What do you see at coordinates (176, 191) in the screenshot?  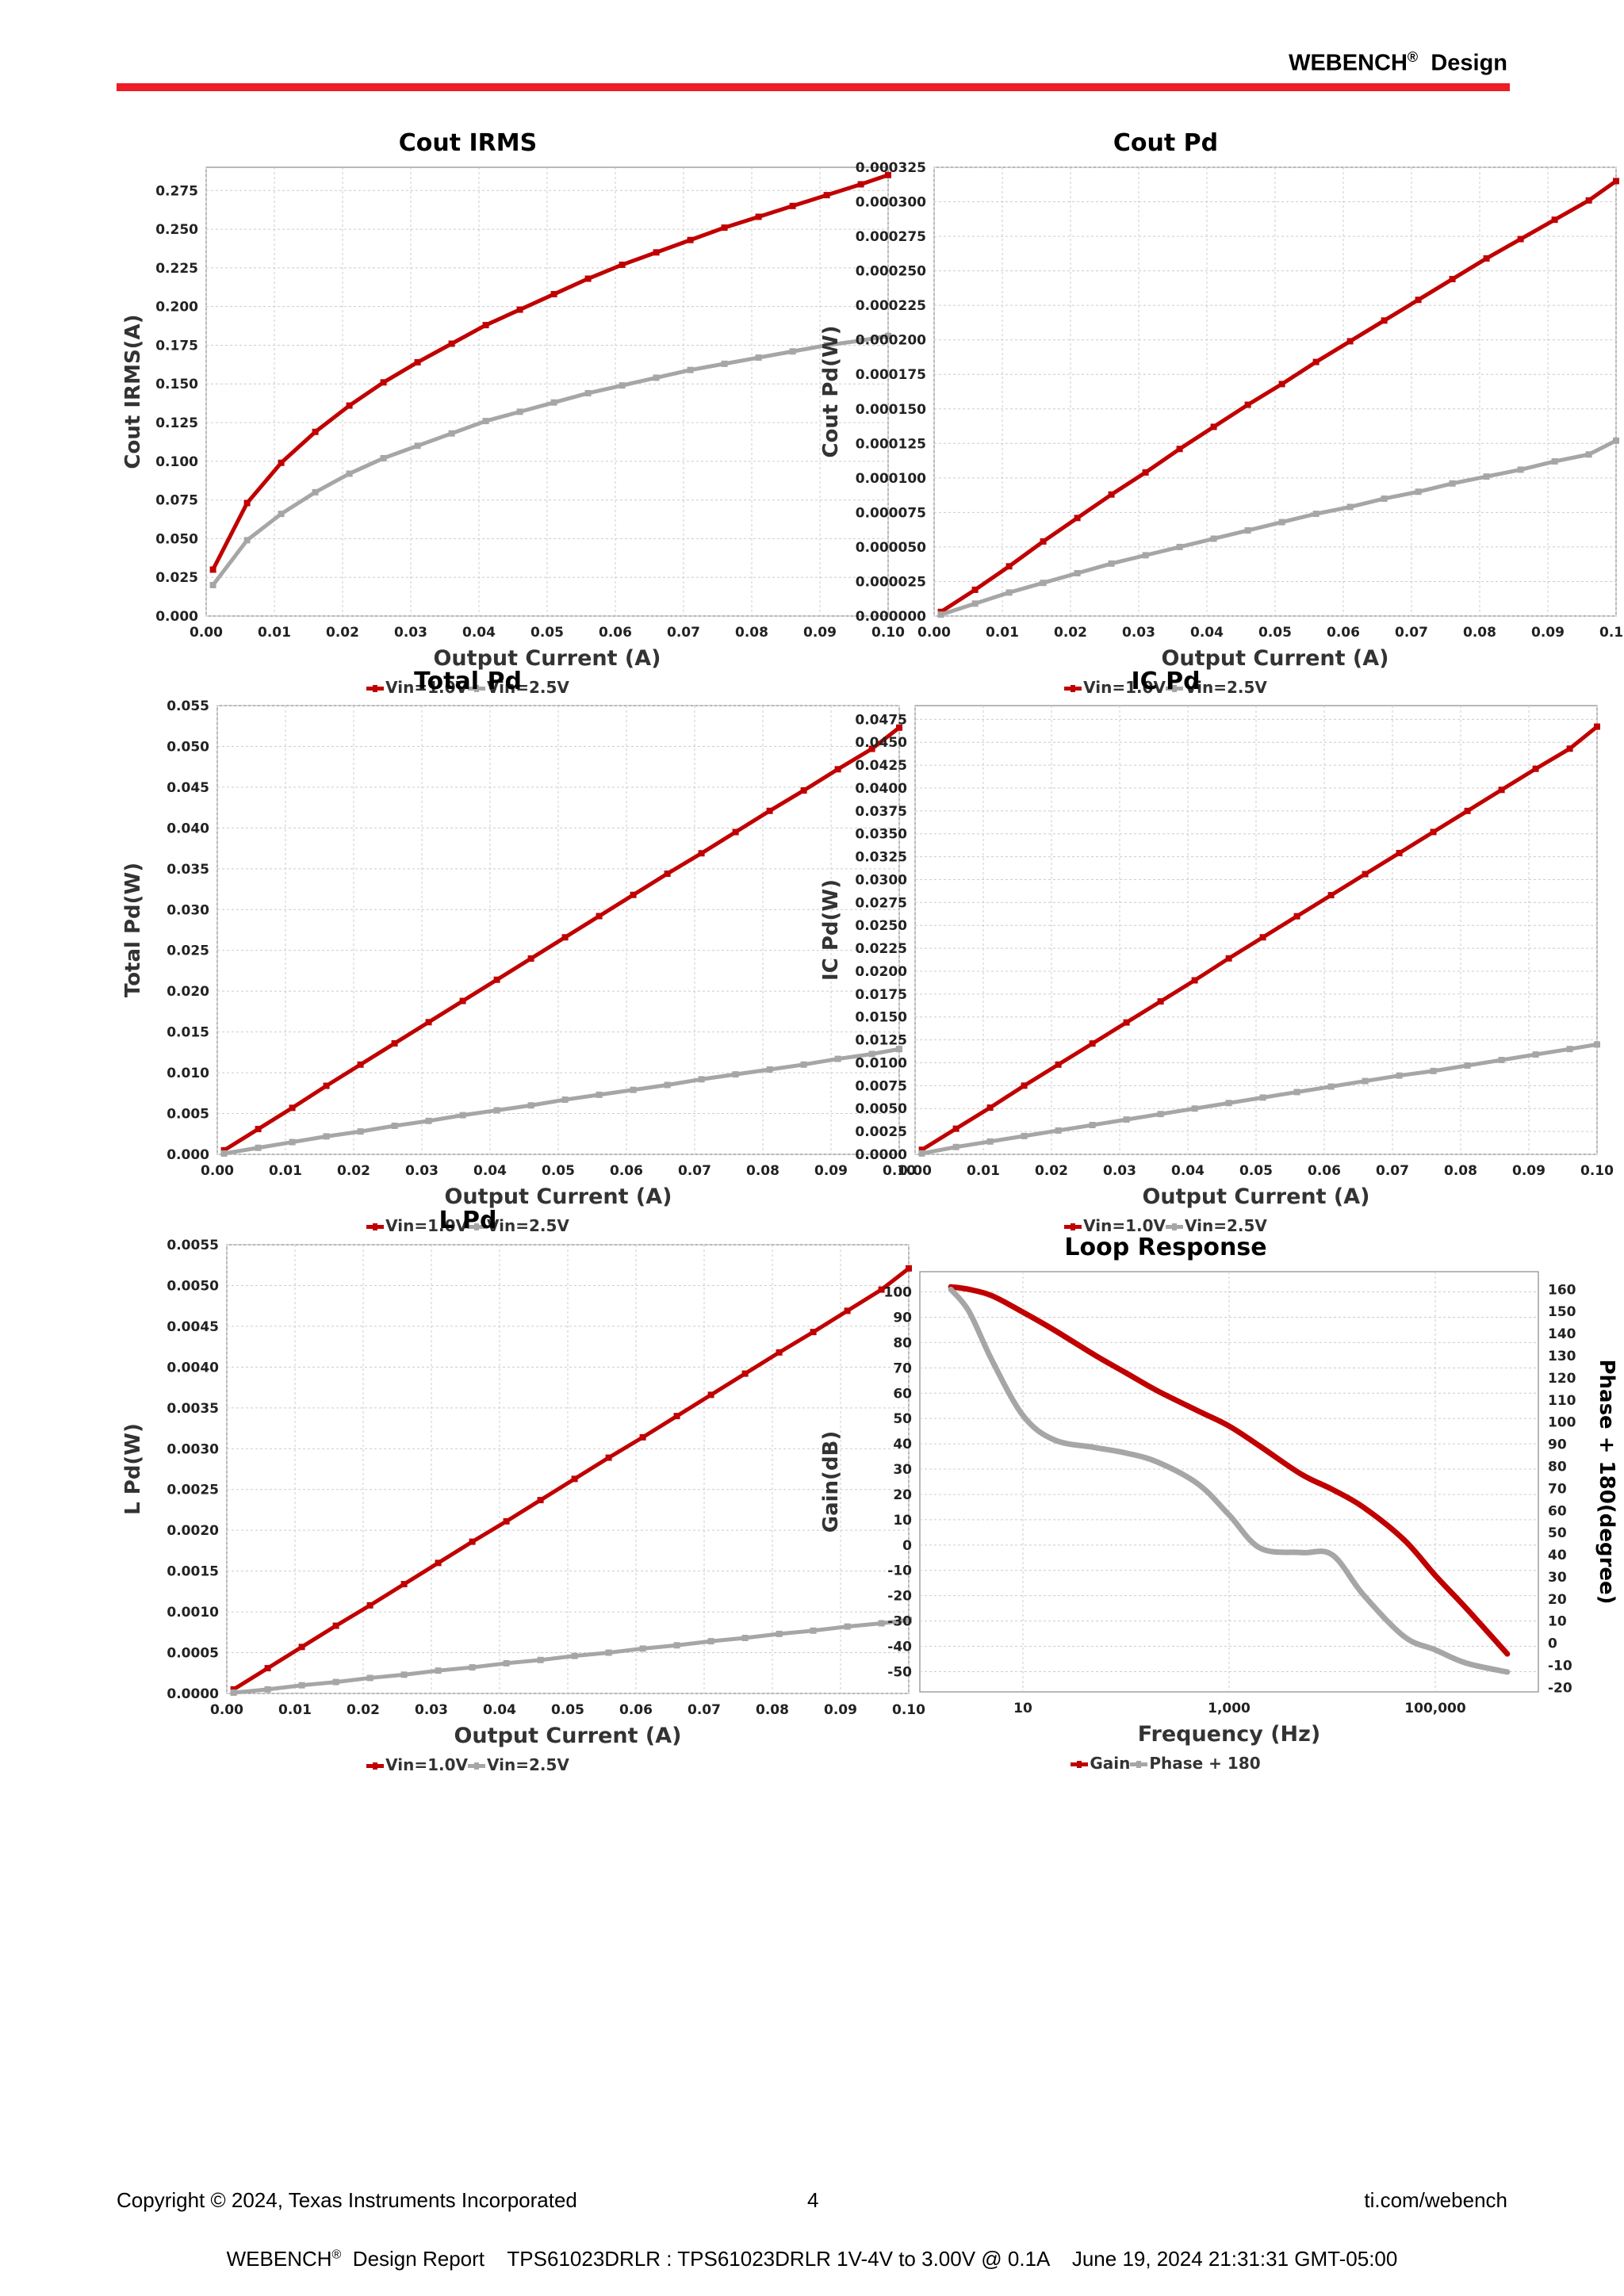 I see `y-tick-label: 0.275` at bounding box center [176, 191].